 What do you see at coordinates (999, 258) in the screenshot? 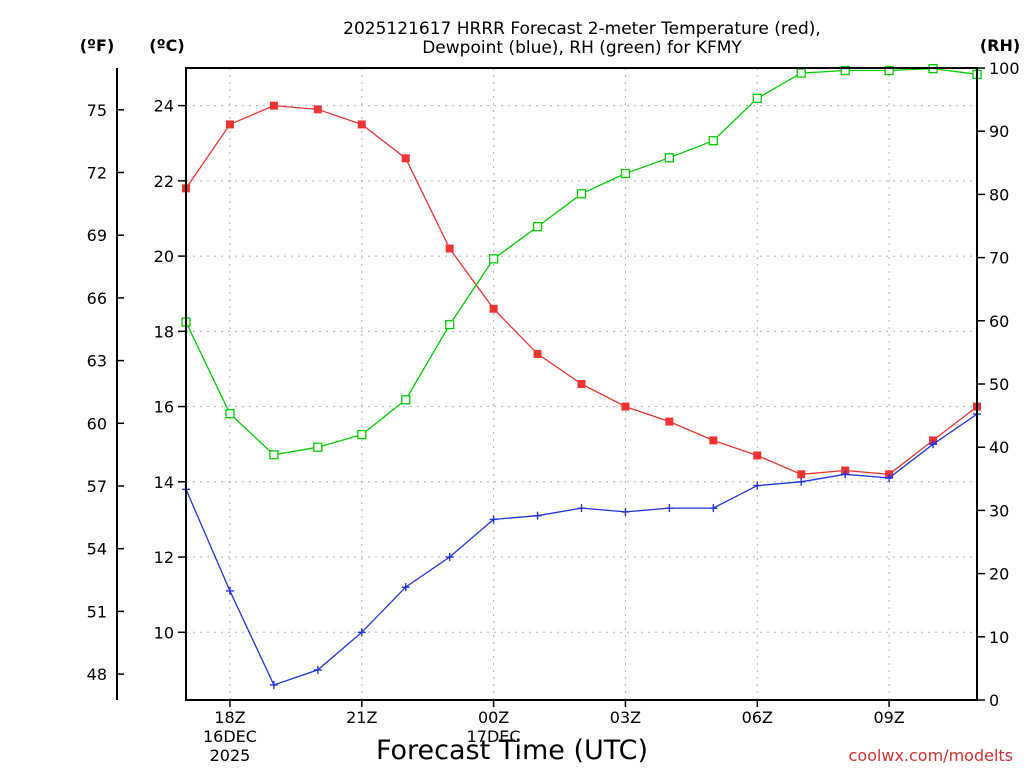
I see `rh-tick-label: 70` at bounding box center [999, 258].